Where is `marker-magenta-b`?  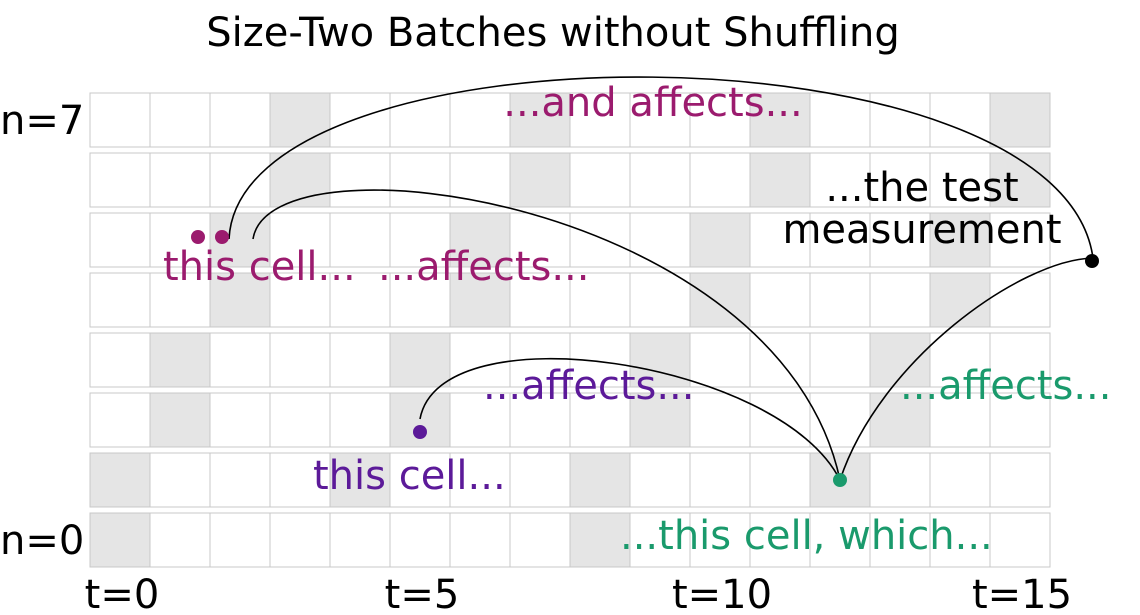
marker-magenta-b is located at coordinates (222, 237).